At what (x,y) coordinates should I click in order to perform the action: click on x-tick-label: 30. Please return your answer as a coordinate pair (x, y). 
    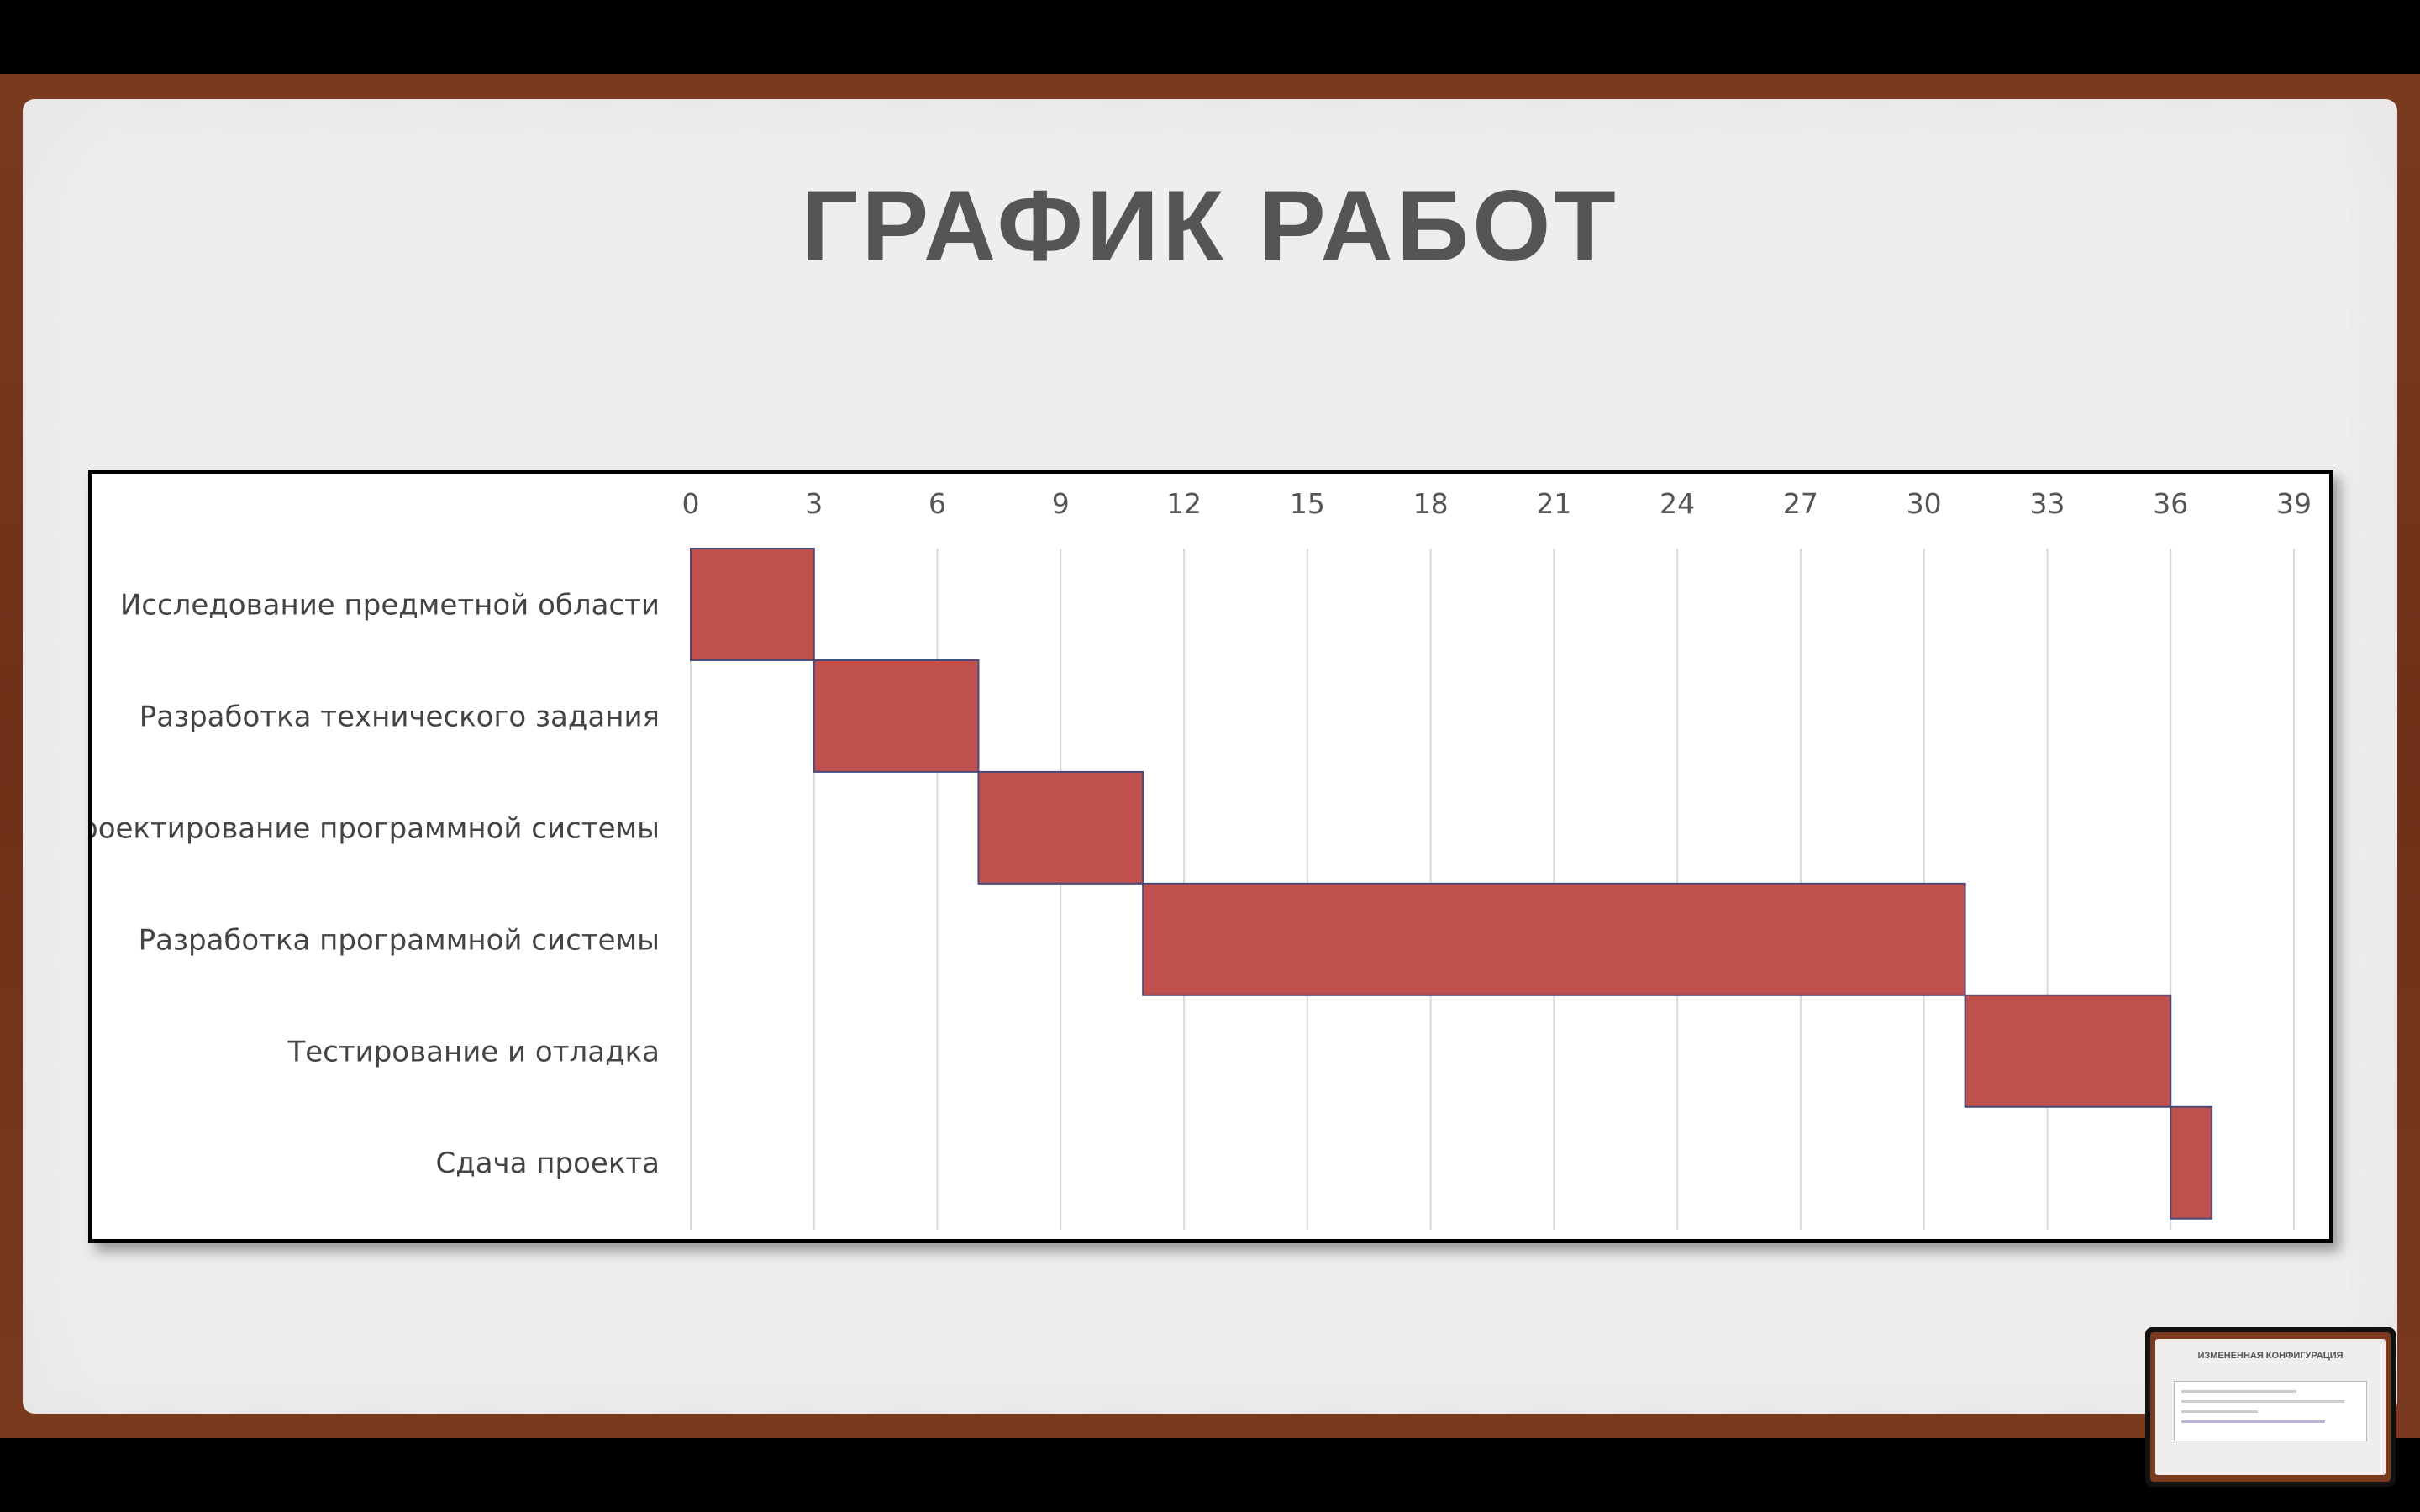
    Looking at the image, I should click on (1924, 503).